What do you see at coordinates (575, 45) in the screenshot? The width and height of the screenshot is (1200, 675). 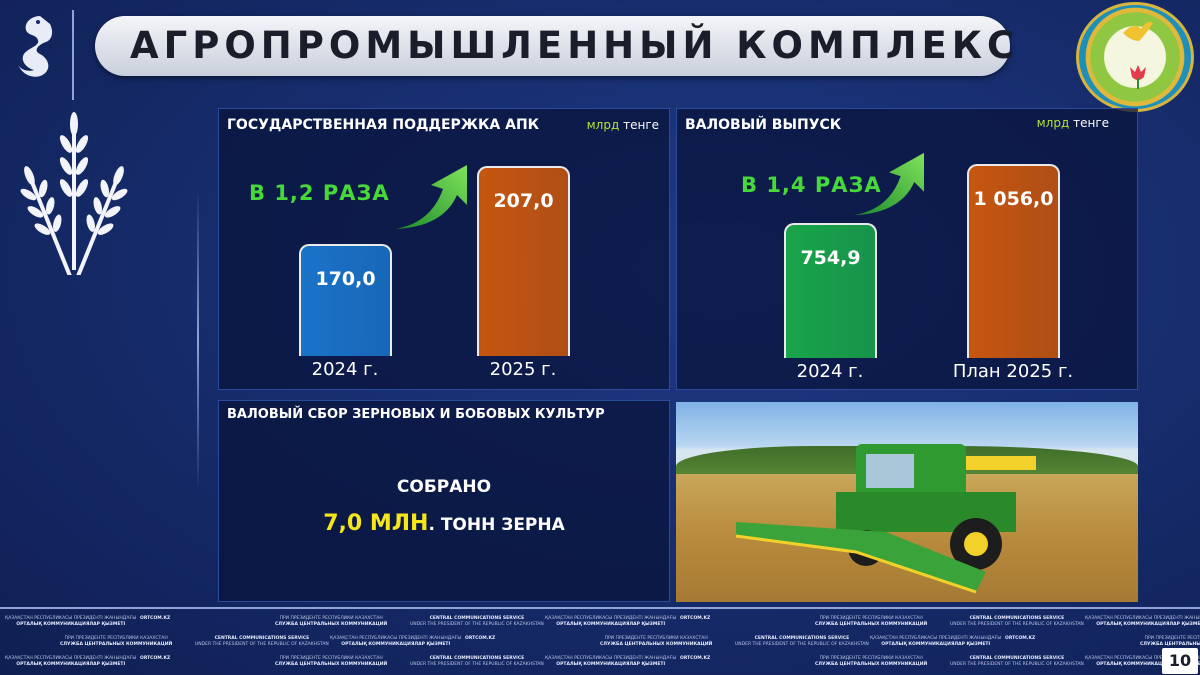 I see `page-title: АГРОПРОМЫШЛЕННЫЙ КОМПЛЕКС` at bounding box center [575, 45].